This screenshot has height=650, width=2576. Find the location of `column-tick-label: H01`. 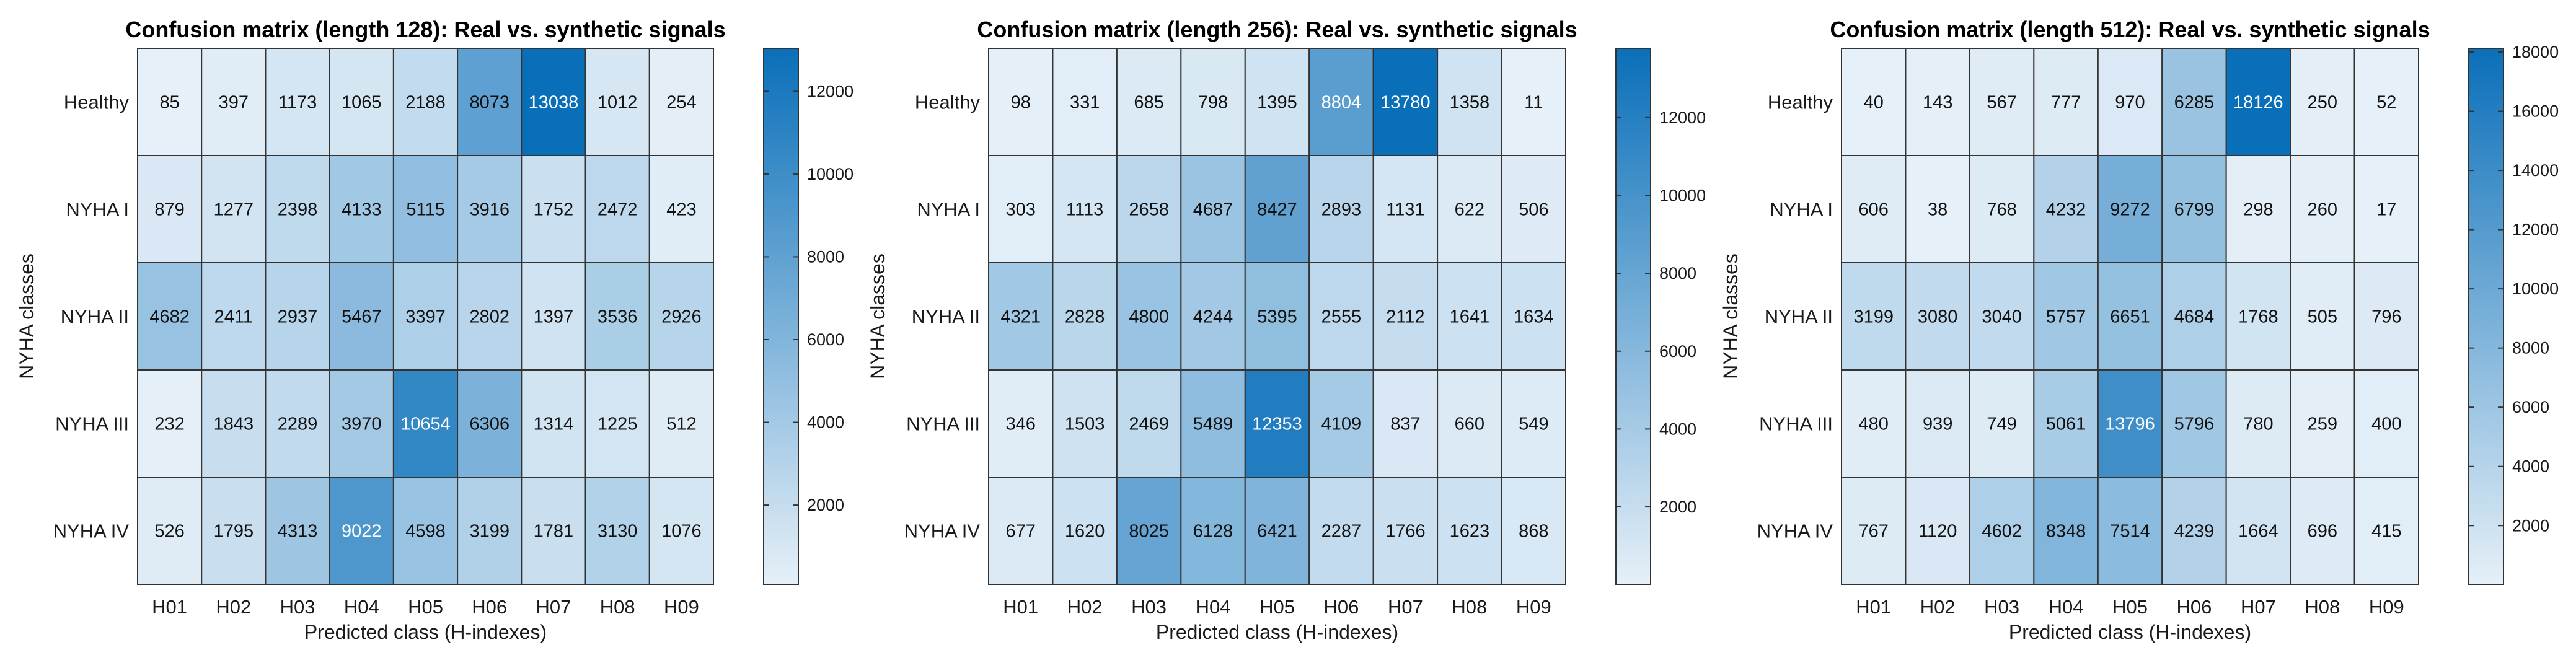

column-tick-label: H01 is located at coordinates (169, 607).